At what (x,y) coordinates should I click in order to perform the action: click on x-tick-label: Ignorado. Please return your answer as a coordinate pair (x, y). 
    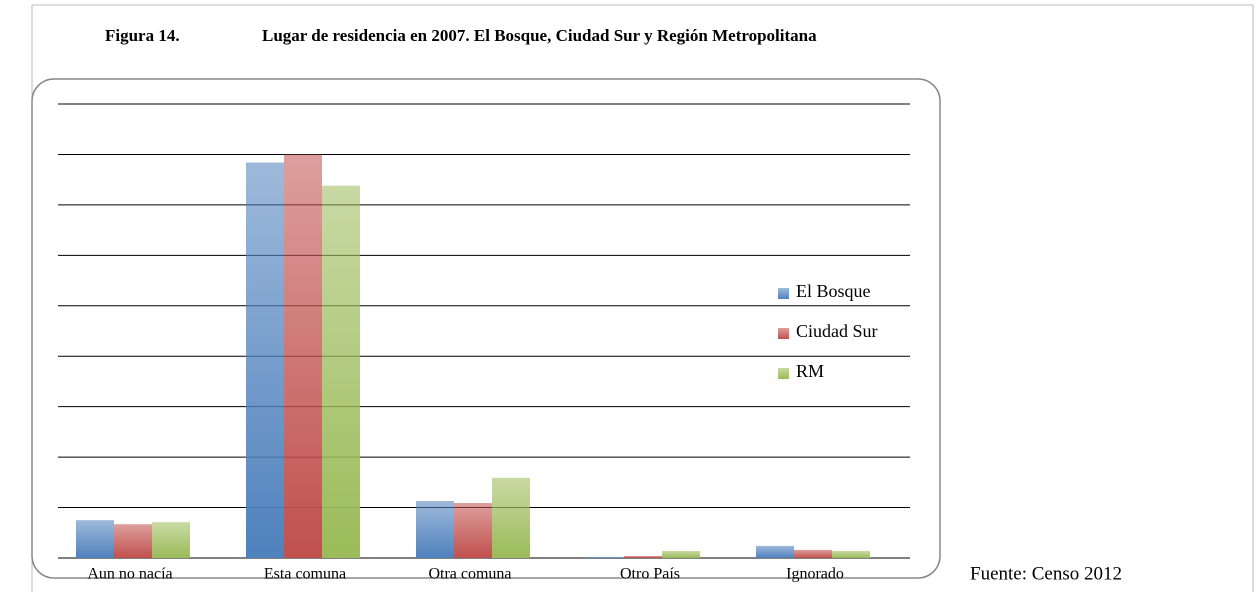
    Looking at the image, I should click on (815, 574).